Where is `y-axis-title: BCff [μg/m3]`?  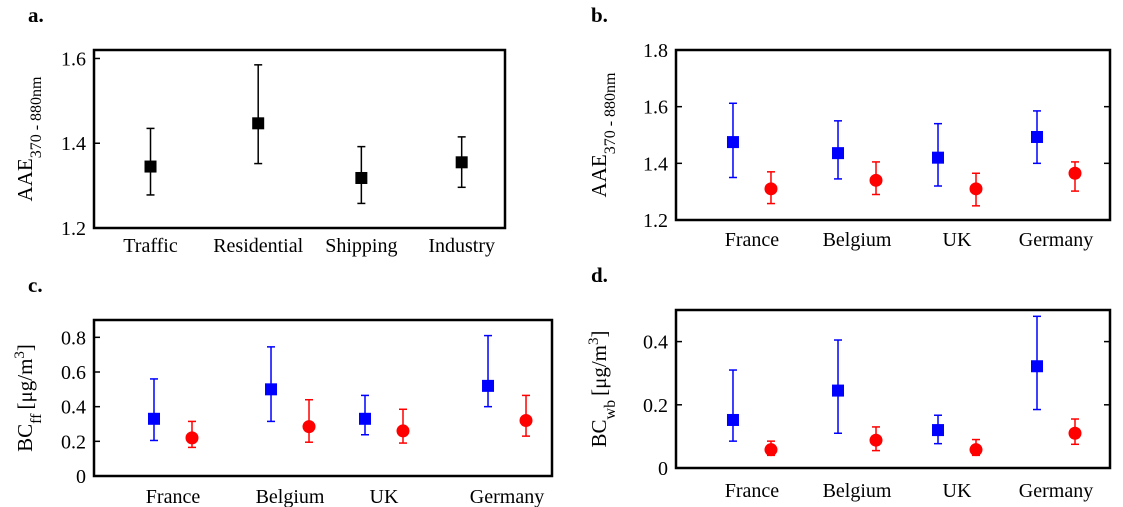 y-axis-title: BCff [μg/m3] is located at coordinates (28, 398).